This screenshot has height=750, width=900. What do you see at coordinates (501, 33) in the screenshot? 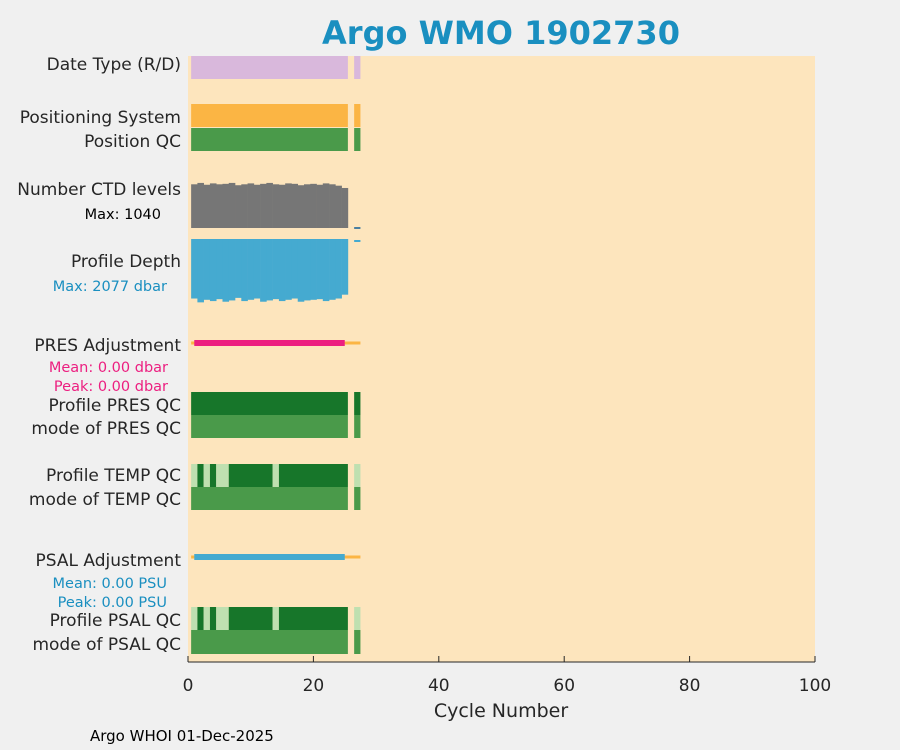
I see `chart-title: Argo WMO 1902730` at bounding box center [501, 33].